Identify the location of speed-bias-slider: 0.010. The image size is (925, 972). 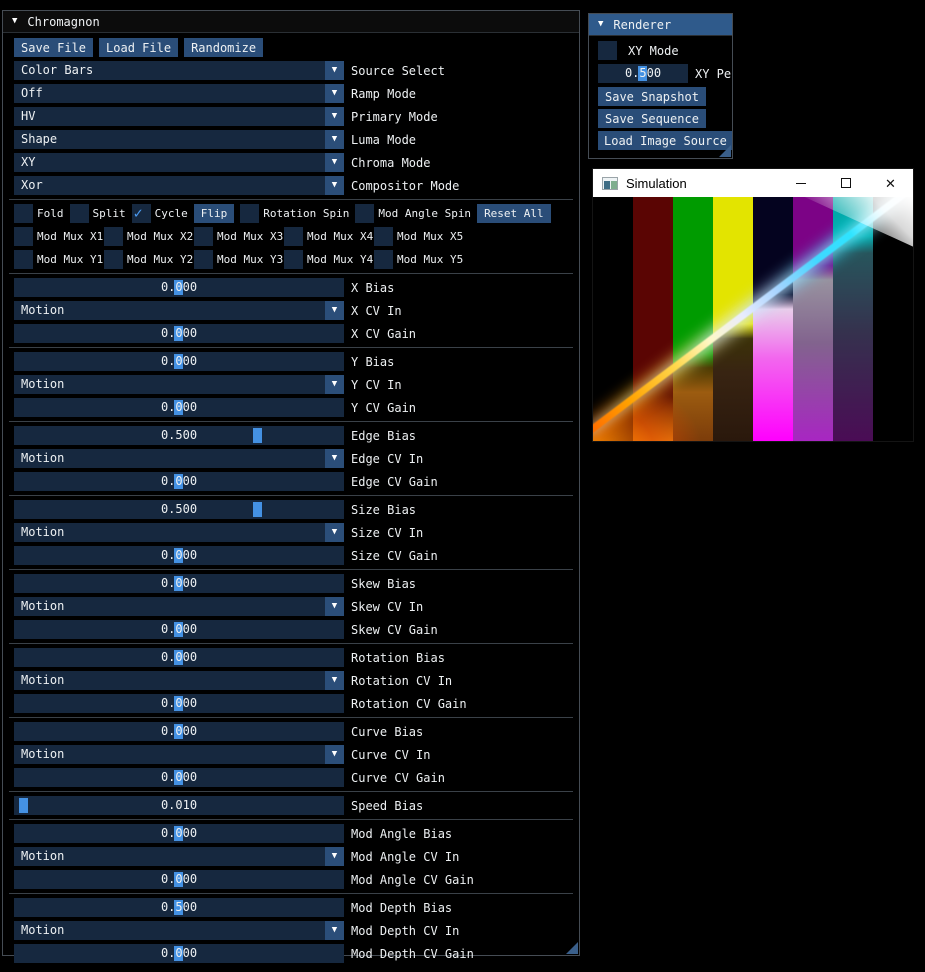
(179, 805).